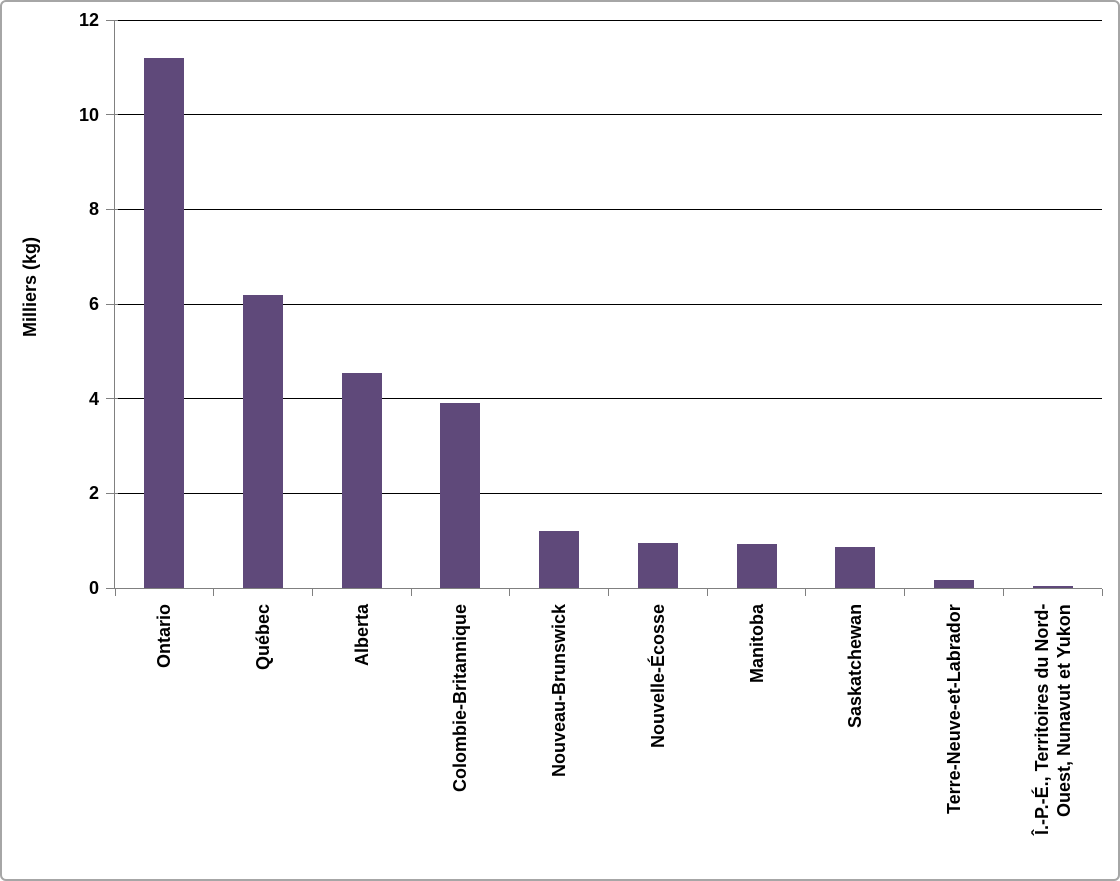 Image resolution: width=1120 pixels, height=881 pixels. I want to click on y-axis-line, so click(114, 304).